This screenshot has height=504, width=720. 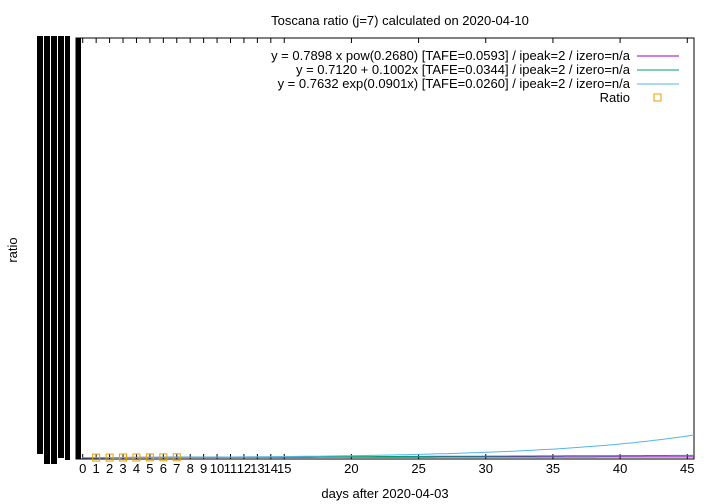 What do you see at coordinates (284, 468) in the screenshot?
I see `x-tick-label-15: 15` at bounding box center [284, 468].